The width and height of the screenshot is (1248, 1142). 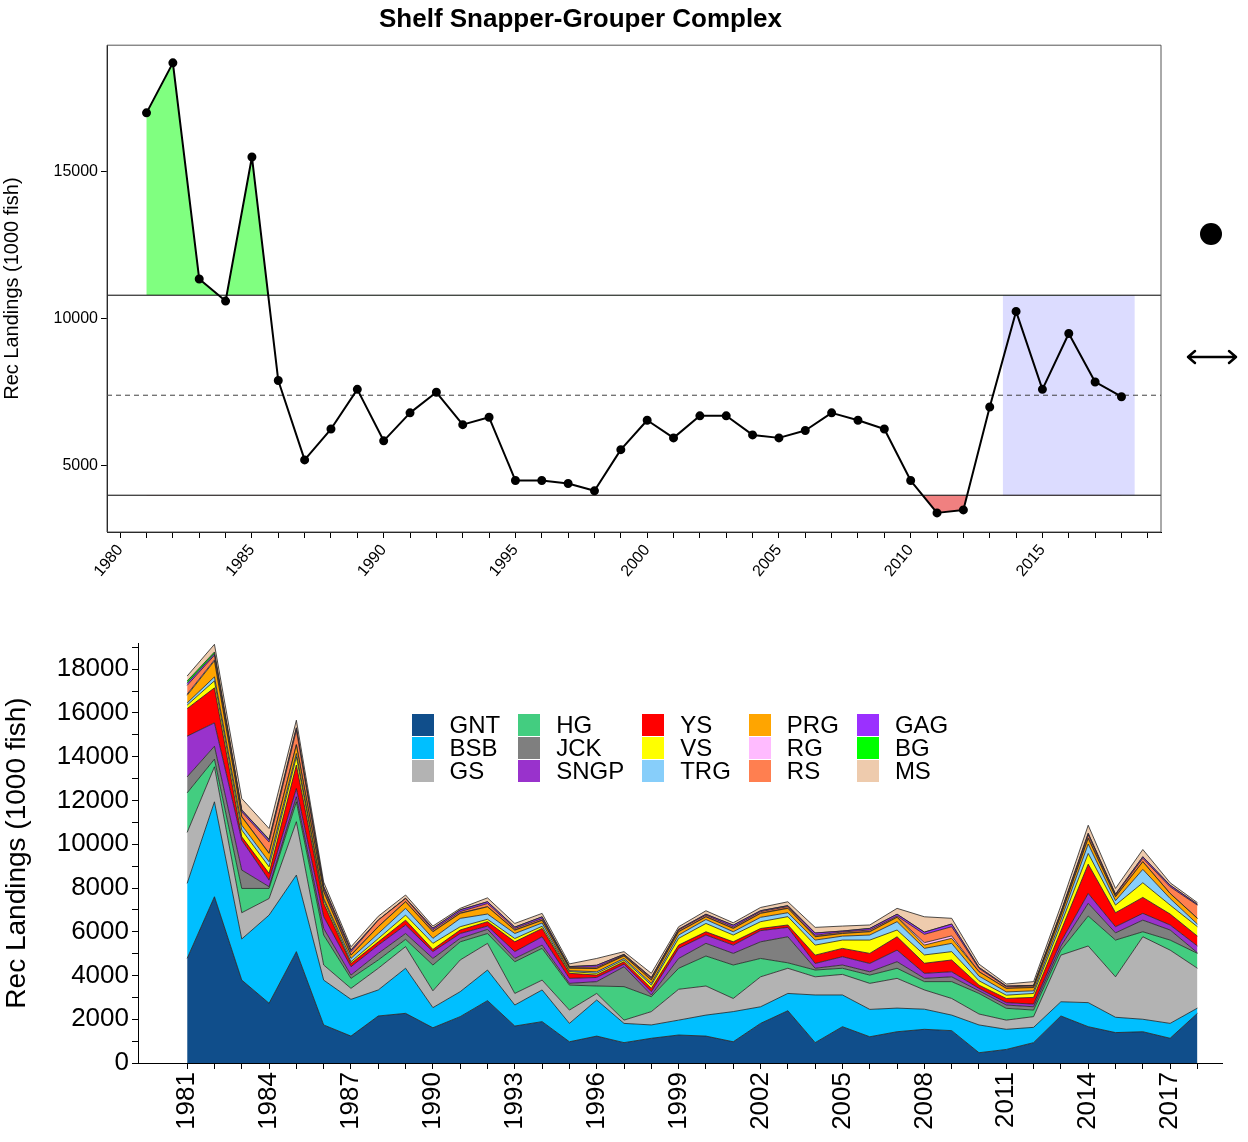 I want to click on x-tick-label: 2005, so click(x=840, y=1101).